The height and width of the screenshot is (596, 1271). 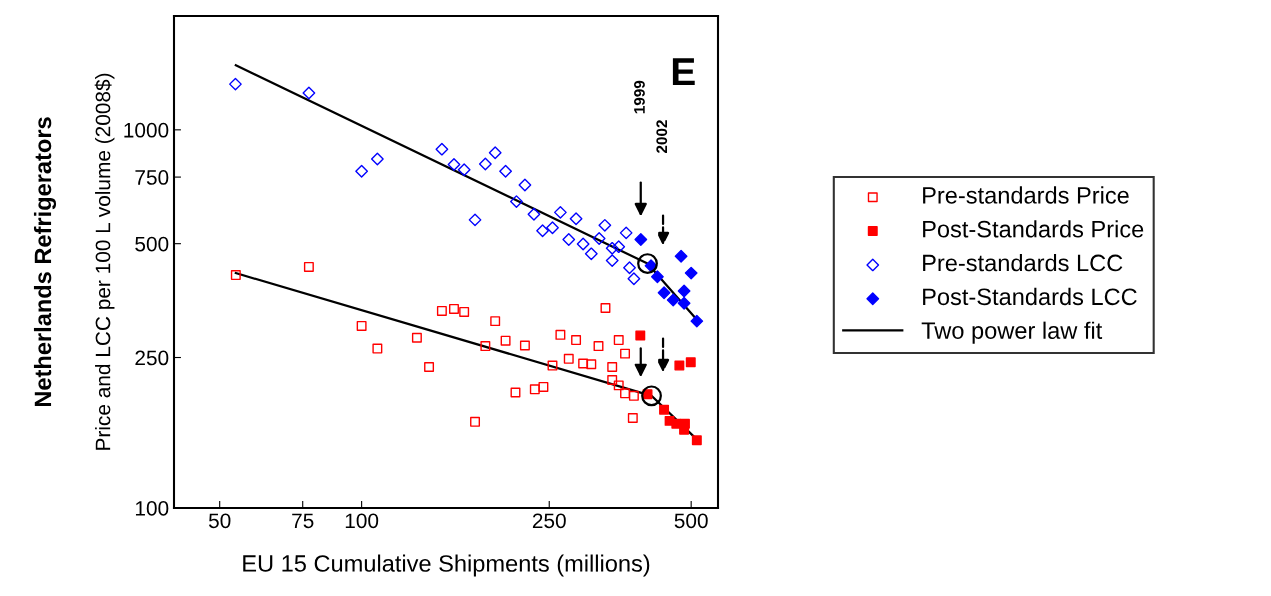 What do you see at coordinates (219, 521) in the screenshot?
I see `x-tick-label: 50` at bounding box center [219, 521].